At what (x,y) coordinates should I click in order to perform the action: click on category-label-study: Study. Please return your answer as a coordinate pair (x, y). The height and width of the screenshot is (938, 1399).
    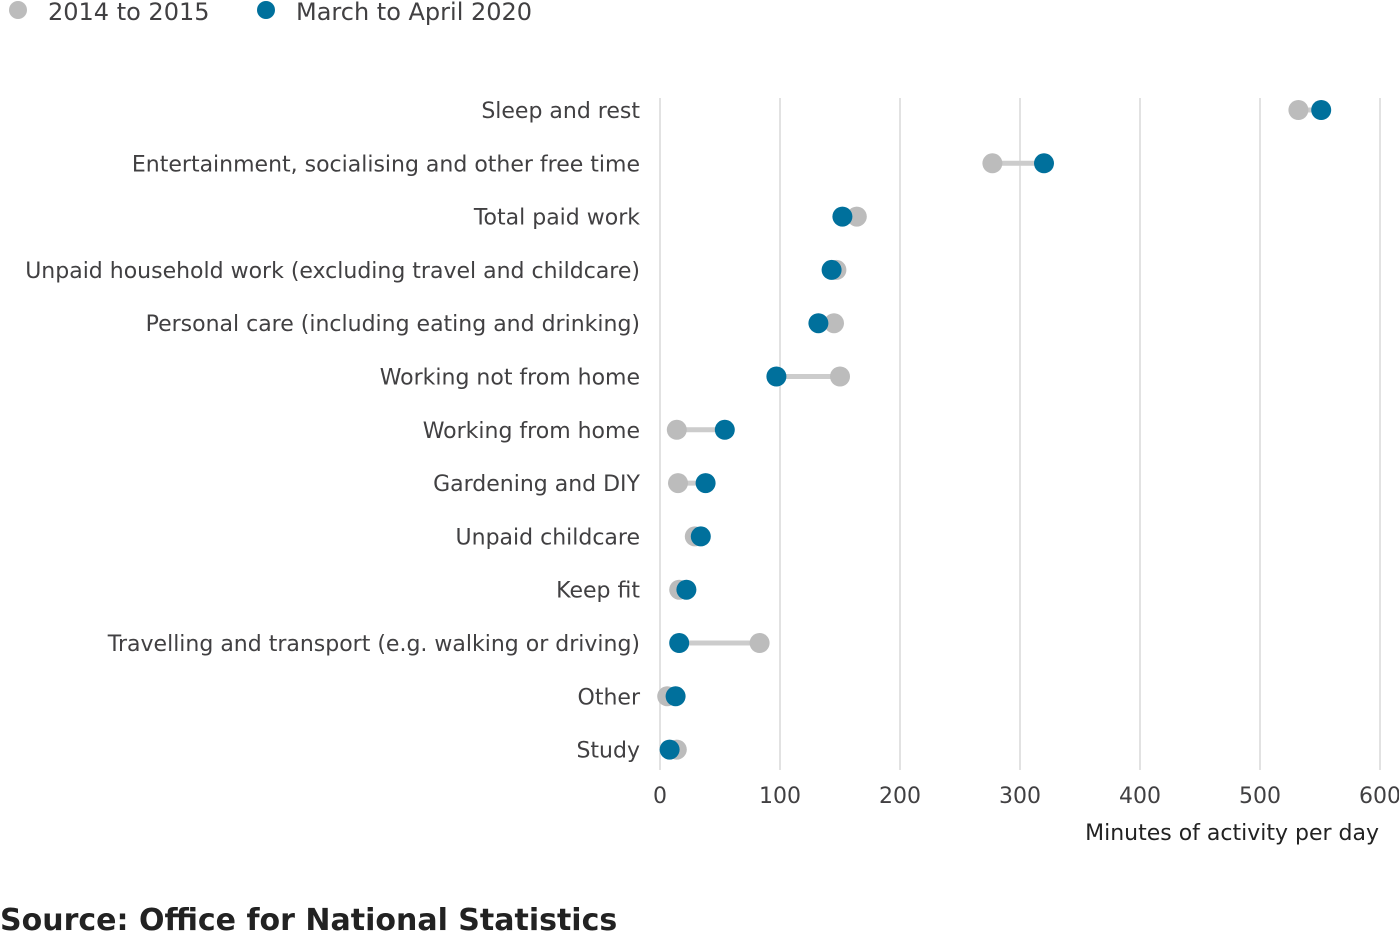
    Looking at the image, I should click on (608, 751).